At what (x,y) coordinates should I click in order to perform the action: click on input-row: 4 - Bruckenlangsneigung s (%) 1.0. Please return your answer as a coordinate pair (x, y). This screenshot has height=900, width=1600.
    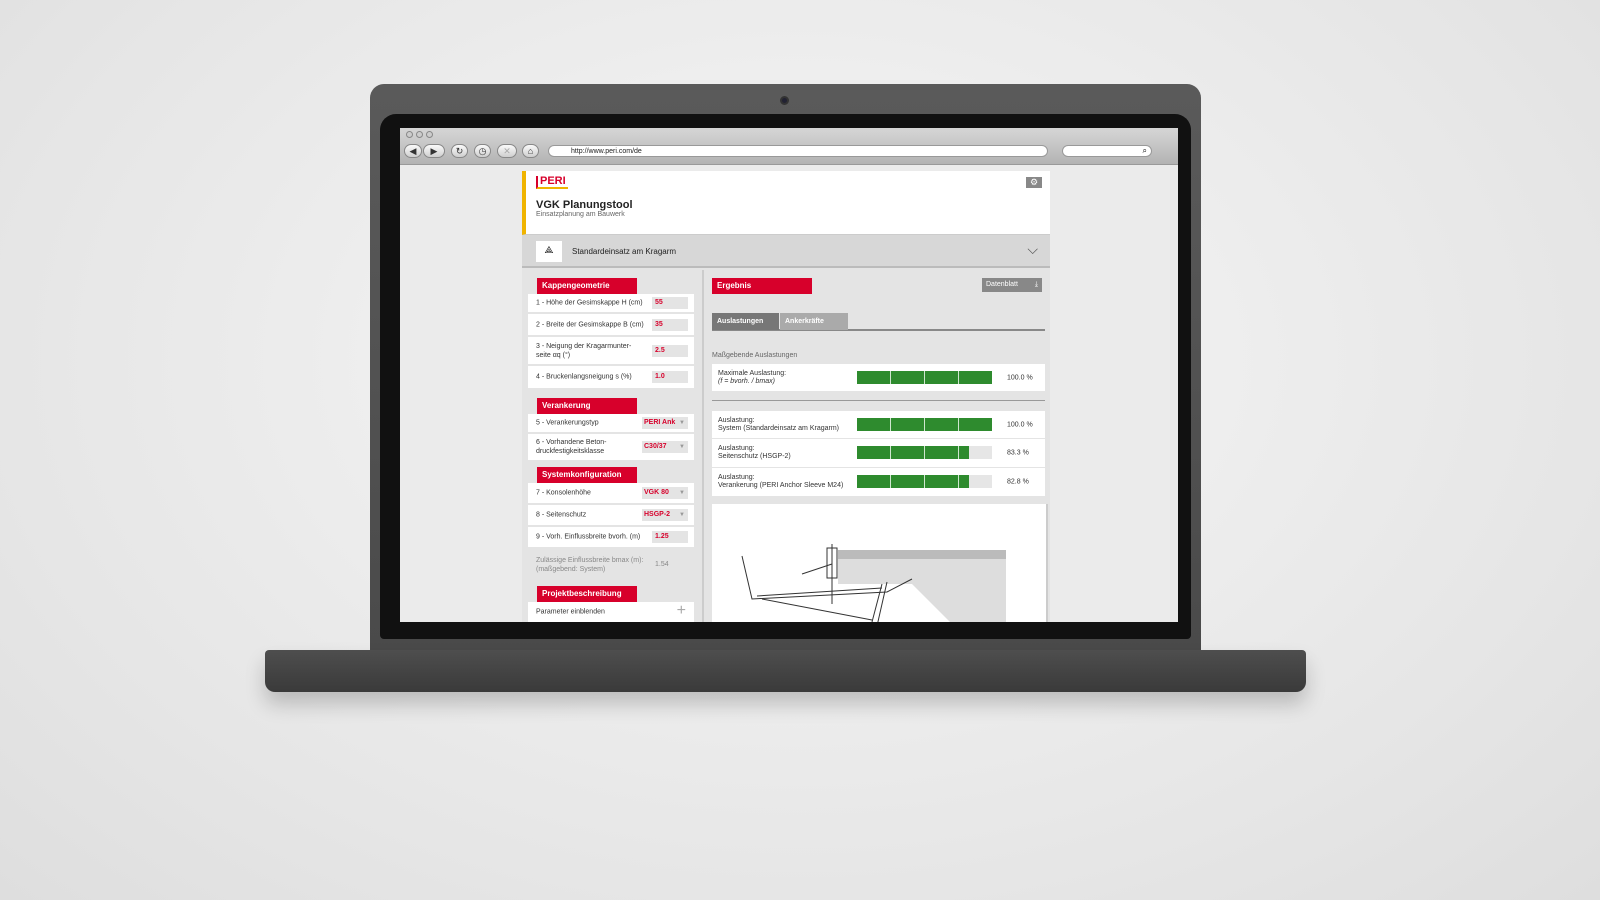
    Looking at the image, I should click on (611, 377).